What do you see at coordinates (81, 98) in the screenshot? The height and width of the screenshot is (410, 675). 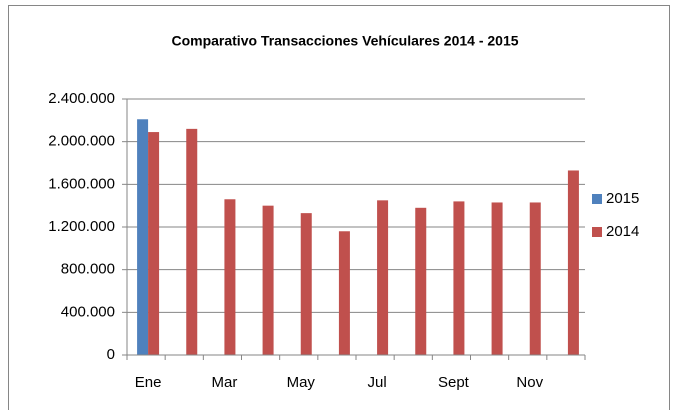 I see `y-tick-label: 2.400.000` at bounding box center [81, 98].